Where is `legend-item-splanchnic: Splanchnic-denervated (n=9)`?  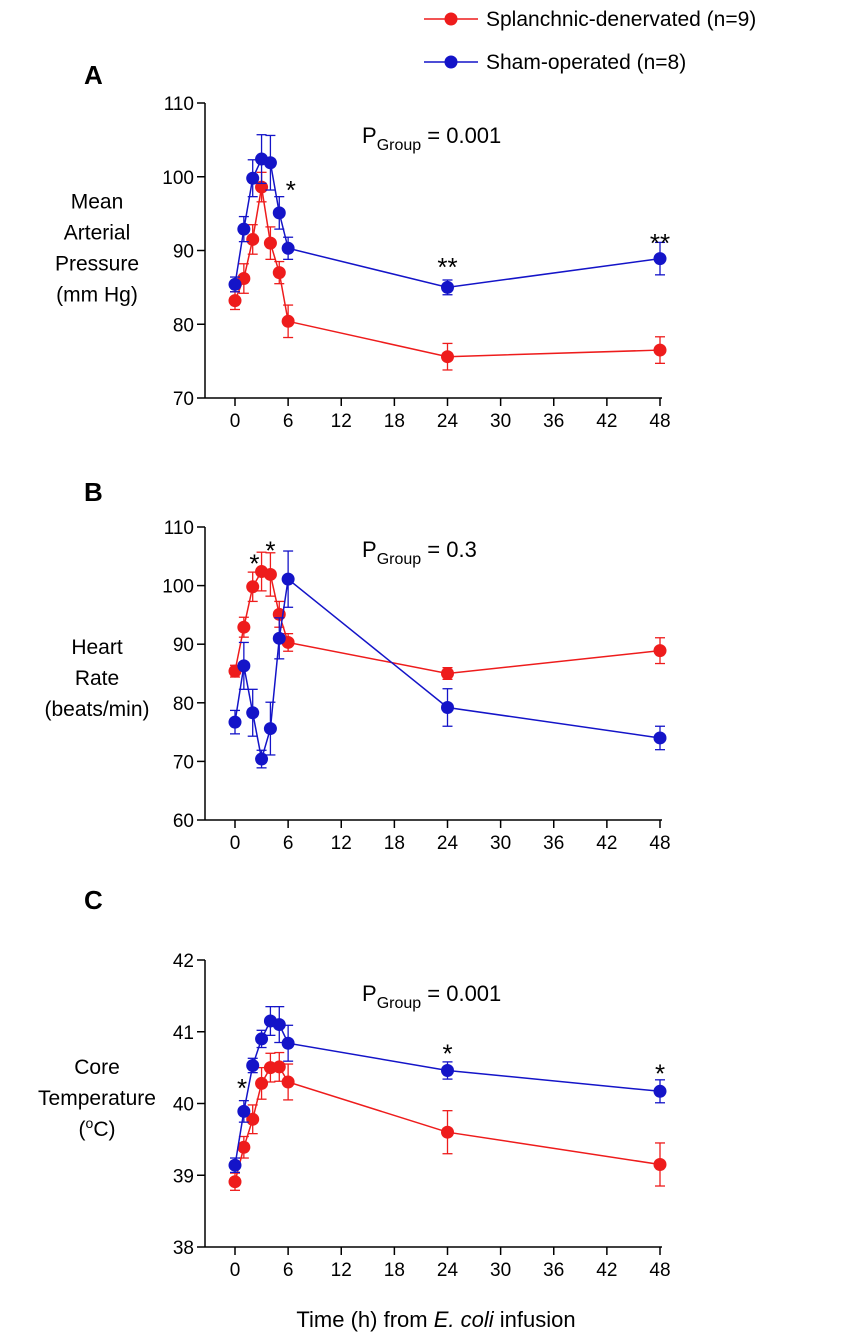
legend-item-splanchnic: Splanchnic-denervated (n=9) is located at coordinates (590, 19).